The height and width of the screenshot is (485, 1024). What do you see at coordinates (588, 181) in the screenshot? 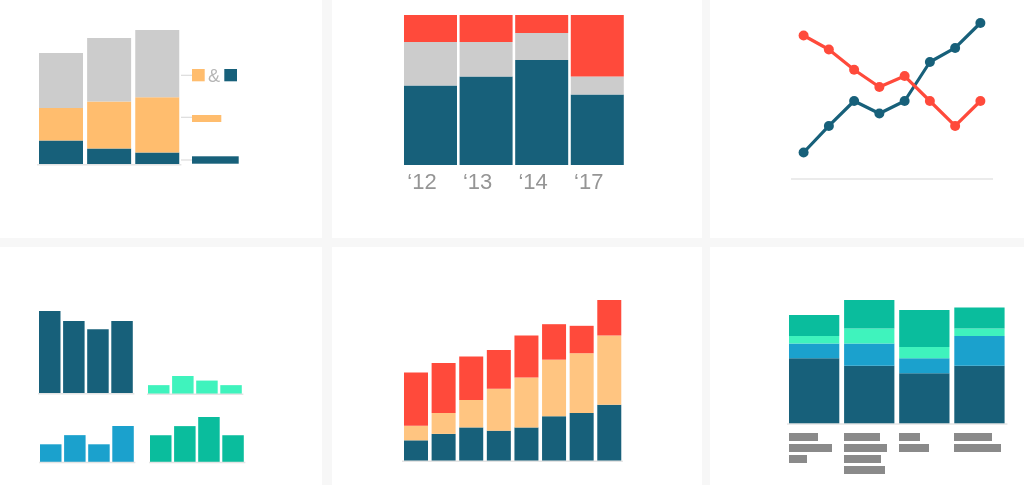
I see `x-tick-label: ‘17` at bounding box center [588, 181].